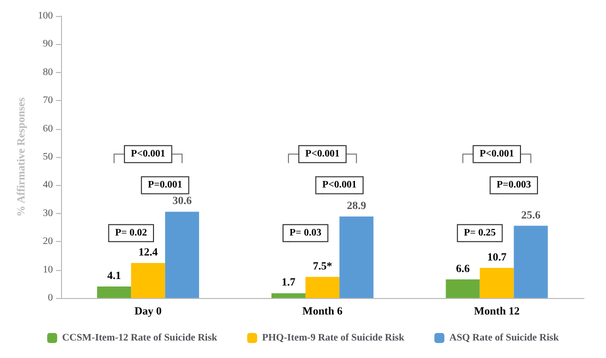  What do you see at coordinates (333, 338) in the screenshot?
I see `legend-label: PHQ-Item-9 Rate of Suicide Risk` at bounding box center [333, 338].